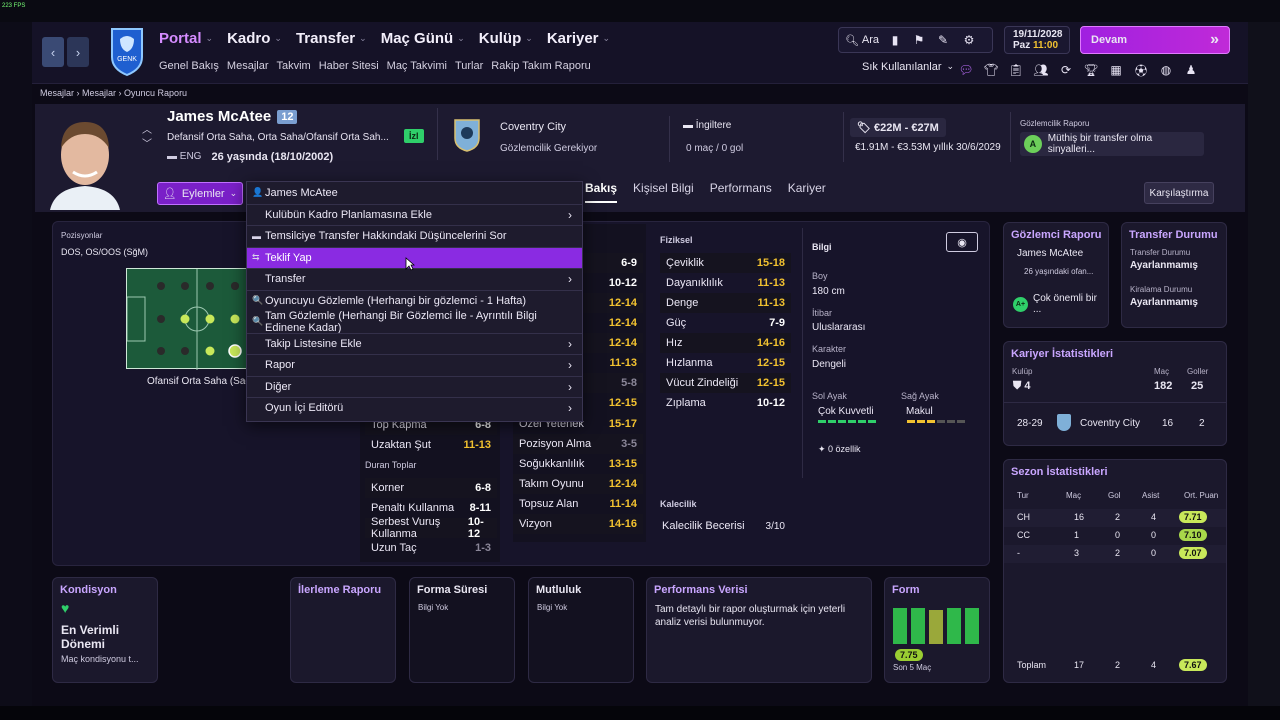 The image size is (1280, 720). Describe the element at coordinates (1041, 70) in the screenshot. I see `people-icon: 👥︎` at that location.